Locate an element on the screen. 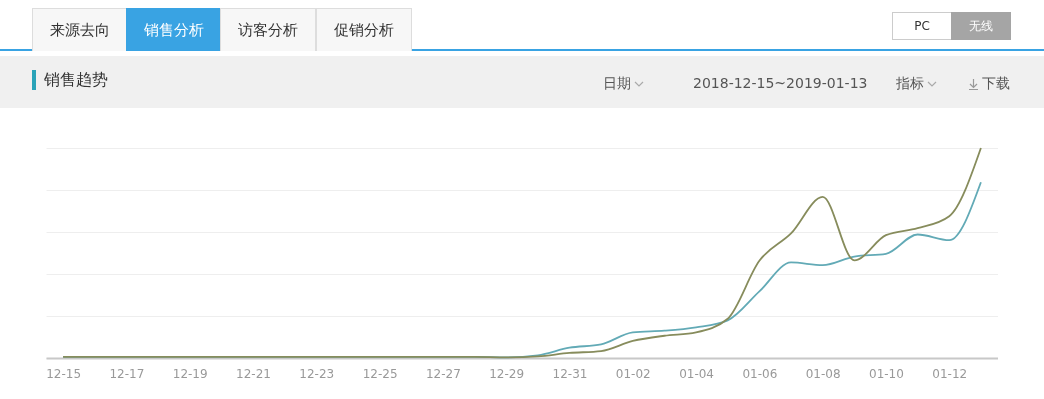 Image resolution: width=1044 pixels, height=399 pixels. text: 指标 is located at coordinates (910, 83).